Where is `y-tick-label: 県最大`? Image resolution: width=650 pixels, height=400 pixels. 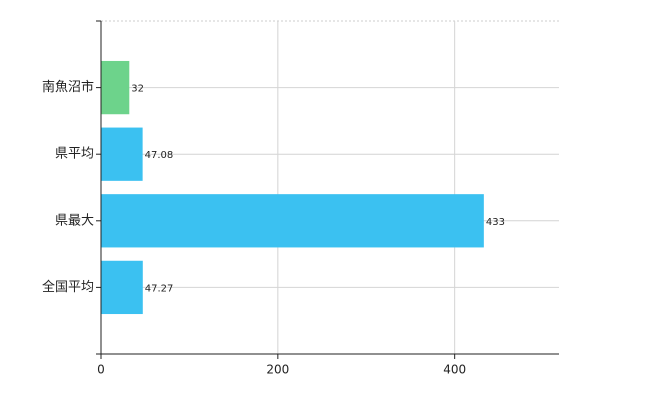
y-tick-label: 県最大 is located at coordinates (74, 220).